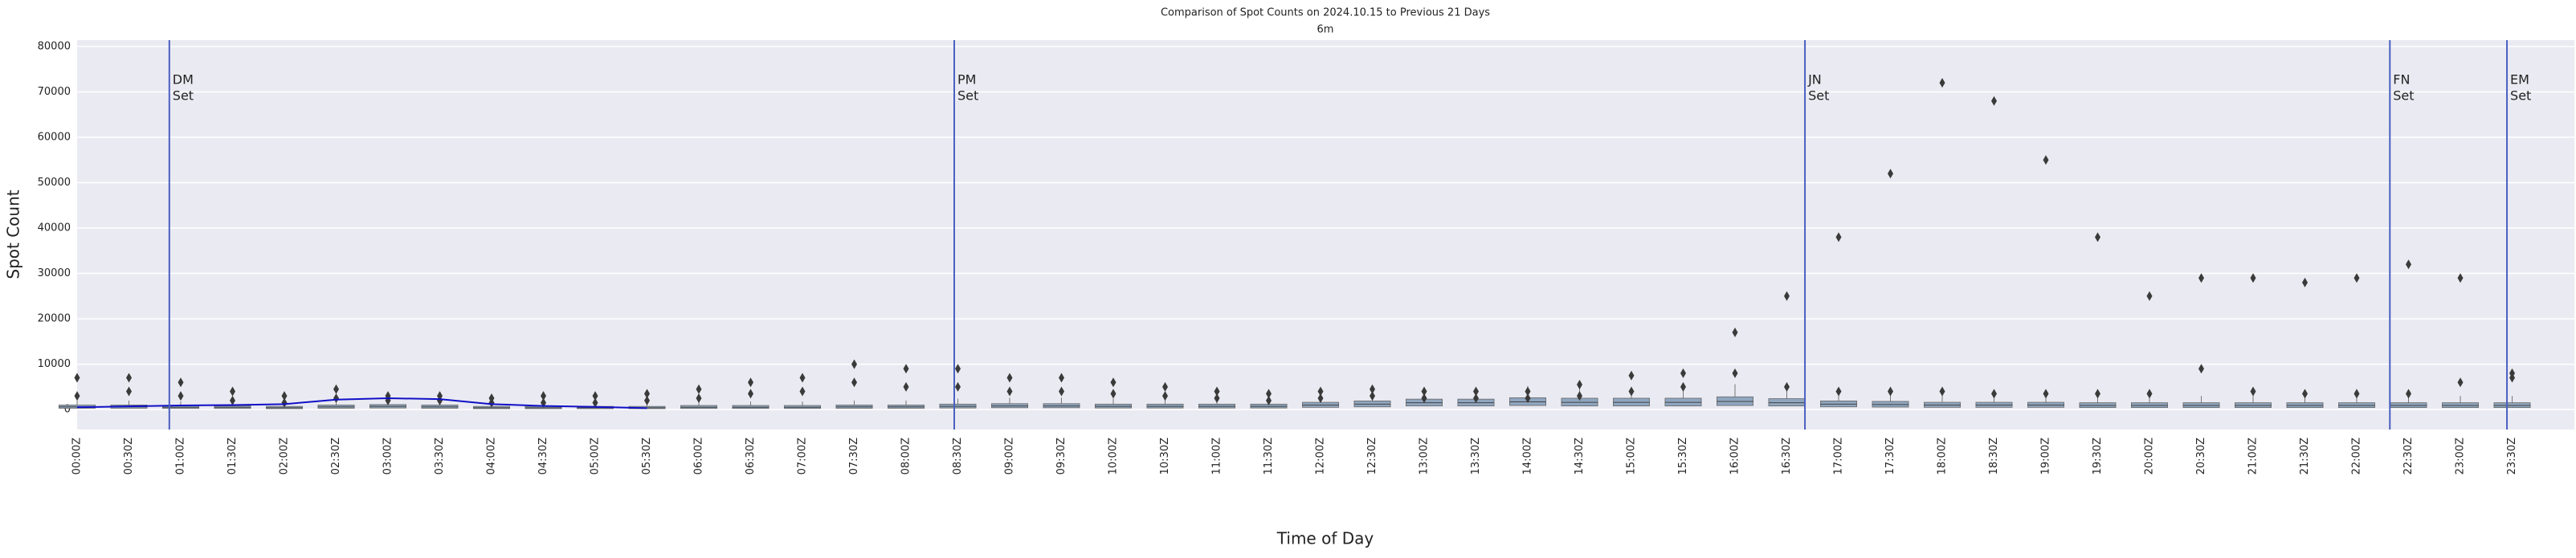 The image size is (2576, 558). What do you see at coordinates (13, 234) in the screenshot?
I see `y-axis-label: Spot Count` at bounding box center [13, 234].